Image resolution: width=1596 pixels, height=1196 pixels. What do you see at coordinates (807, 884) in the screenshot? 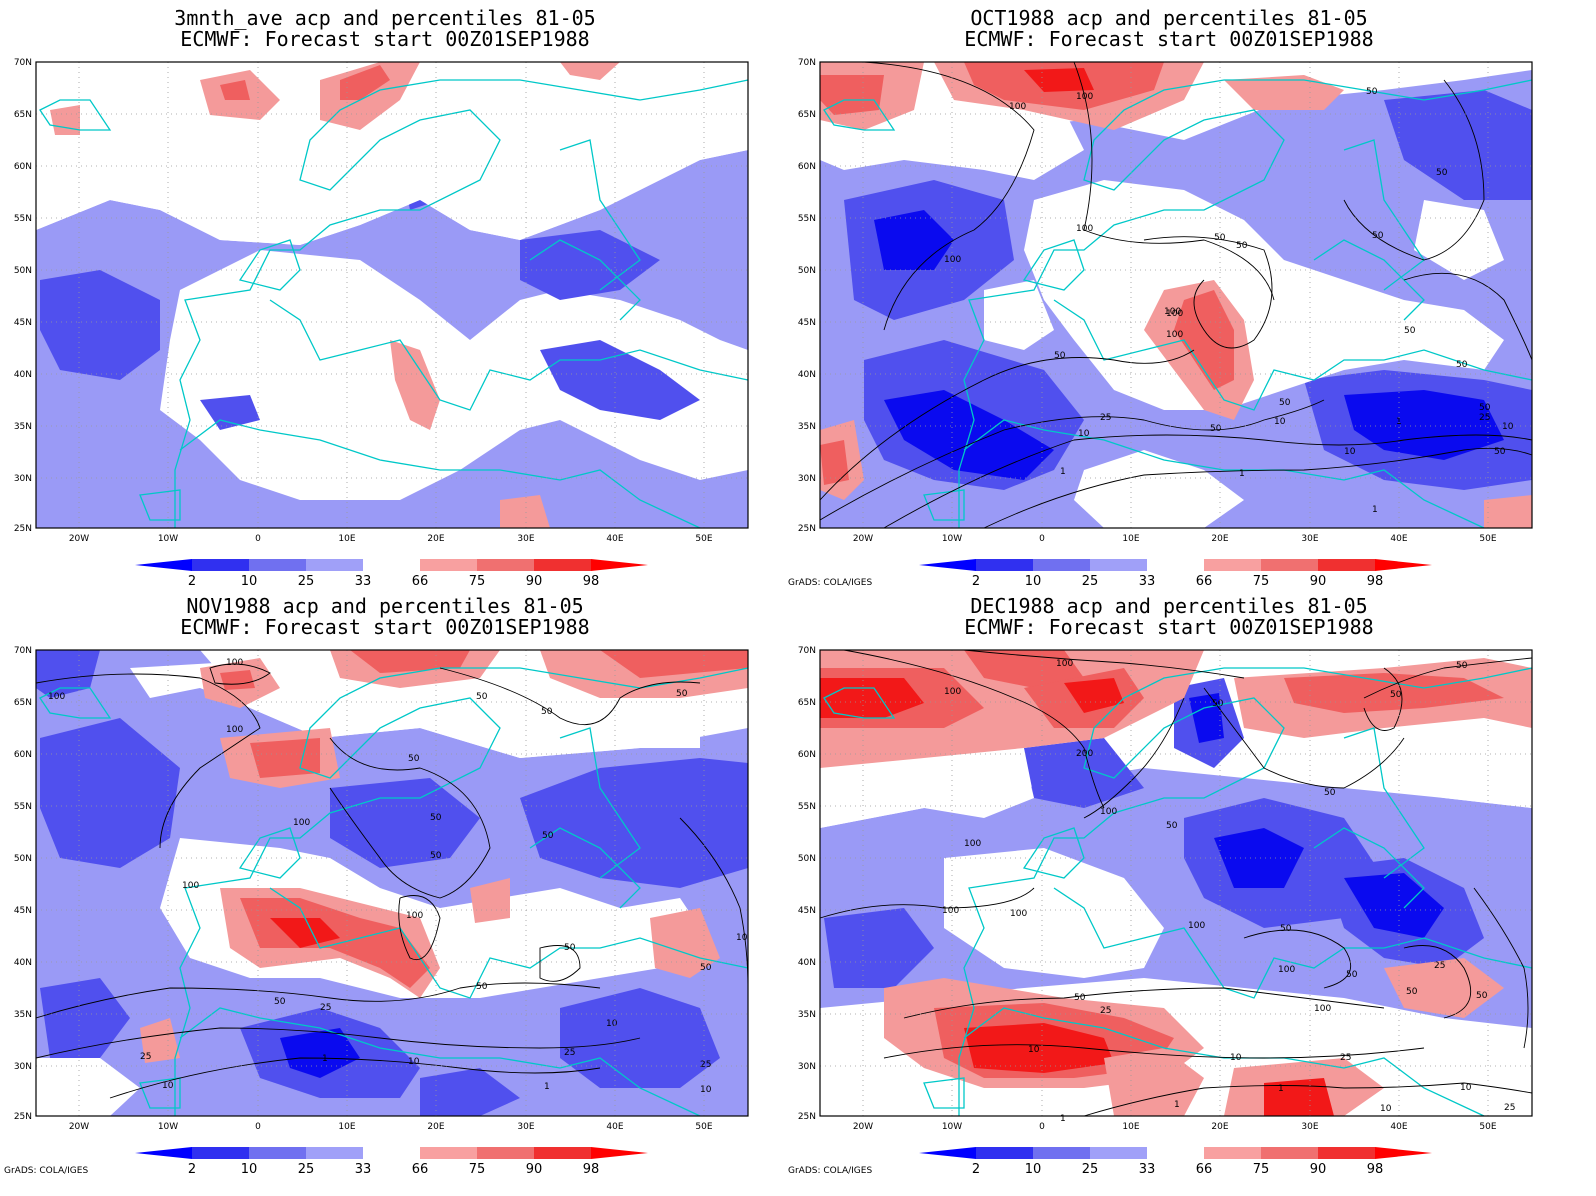
I see `latitude-labels: 70N 65N 60N 55N 50N 45N 40N 35N 30N 25N` at bounding box center [807, 884].